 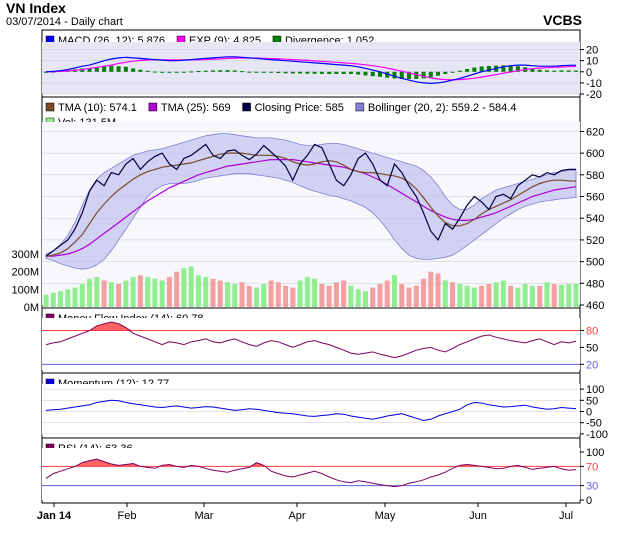 What do you see at coordinates (595, 219) in the screenshot?
I see `y-tick-label: 540` at bounding box center [595, 219].